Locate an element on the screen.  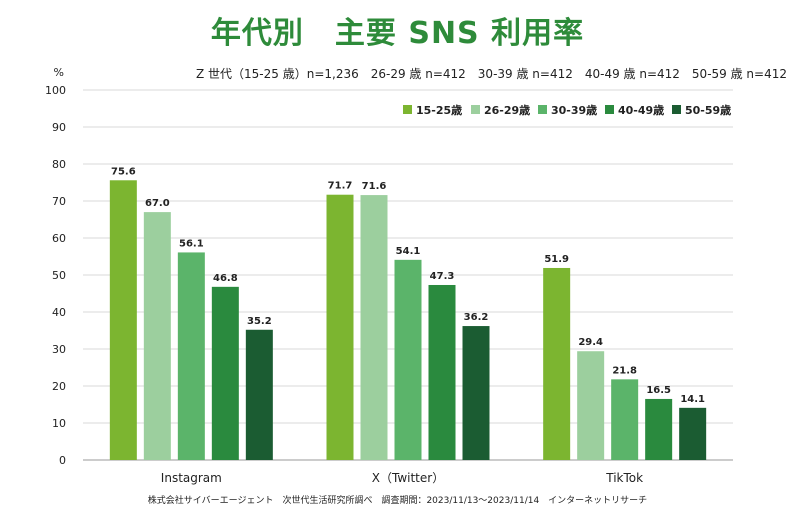
x-category-label: TikTok is located at coordinates (624, 478).